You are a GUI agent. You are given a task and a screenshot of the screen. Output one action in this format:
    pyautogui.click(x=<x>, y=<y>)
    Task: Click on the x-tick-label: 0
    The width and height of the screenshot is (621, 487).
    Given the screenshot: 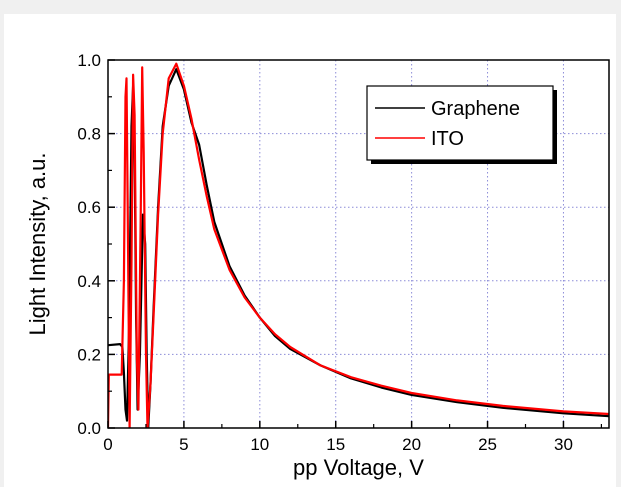 What is the action you would take?
    pyautogui.click(x=107, y=444)
    